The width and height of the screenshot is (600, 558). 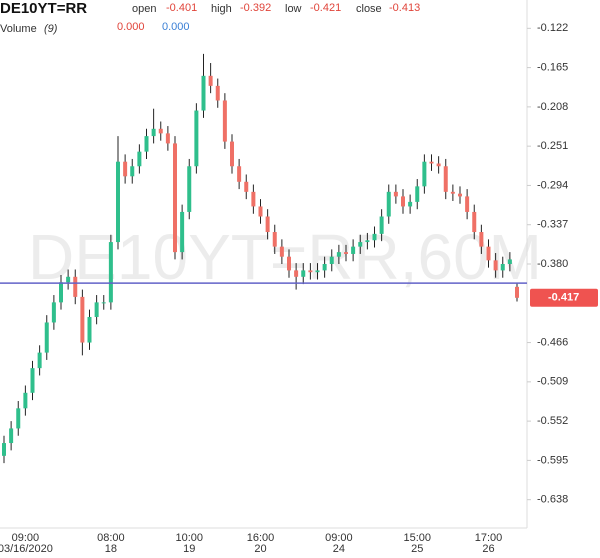 What do you see at coordinates (144, 9) in the screenshot?
I see `open-label: open` at bounding box center [144, 9].